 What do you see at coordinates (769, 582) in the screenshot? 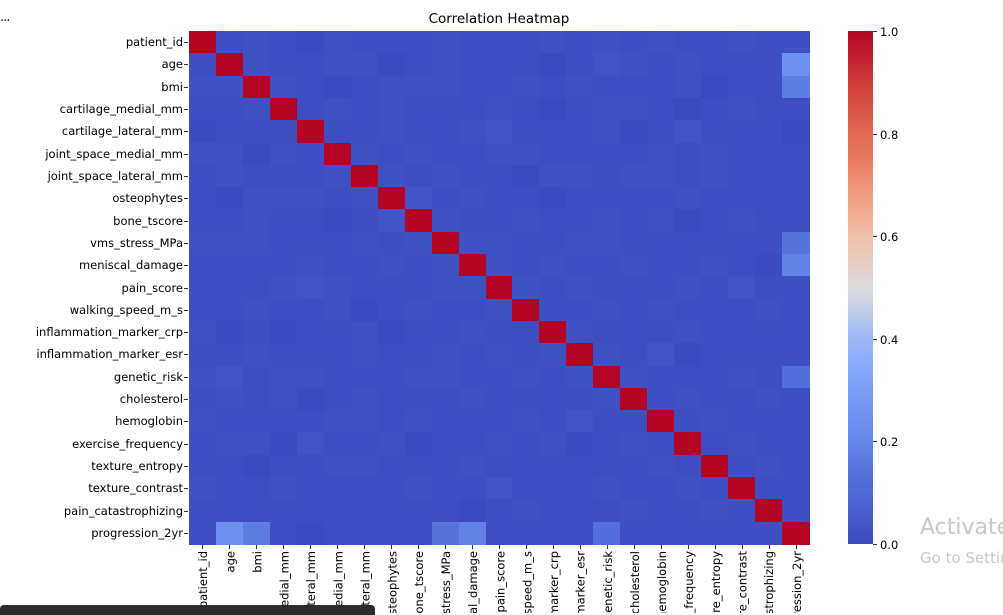
I see `x-tick-label: pain_catastrophizing` at bounding box center [769, 582].